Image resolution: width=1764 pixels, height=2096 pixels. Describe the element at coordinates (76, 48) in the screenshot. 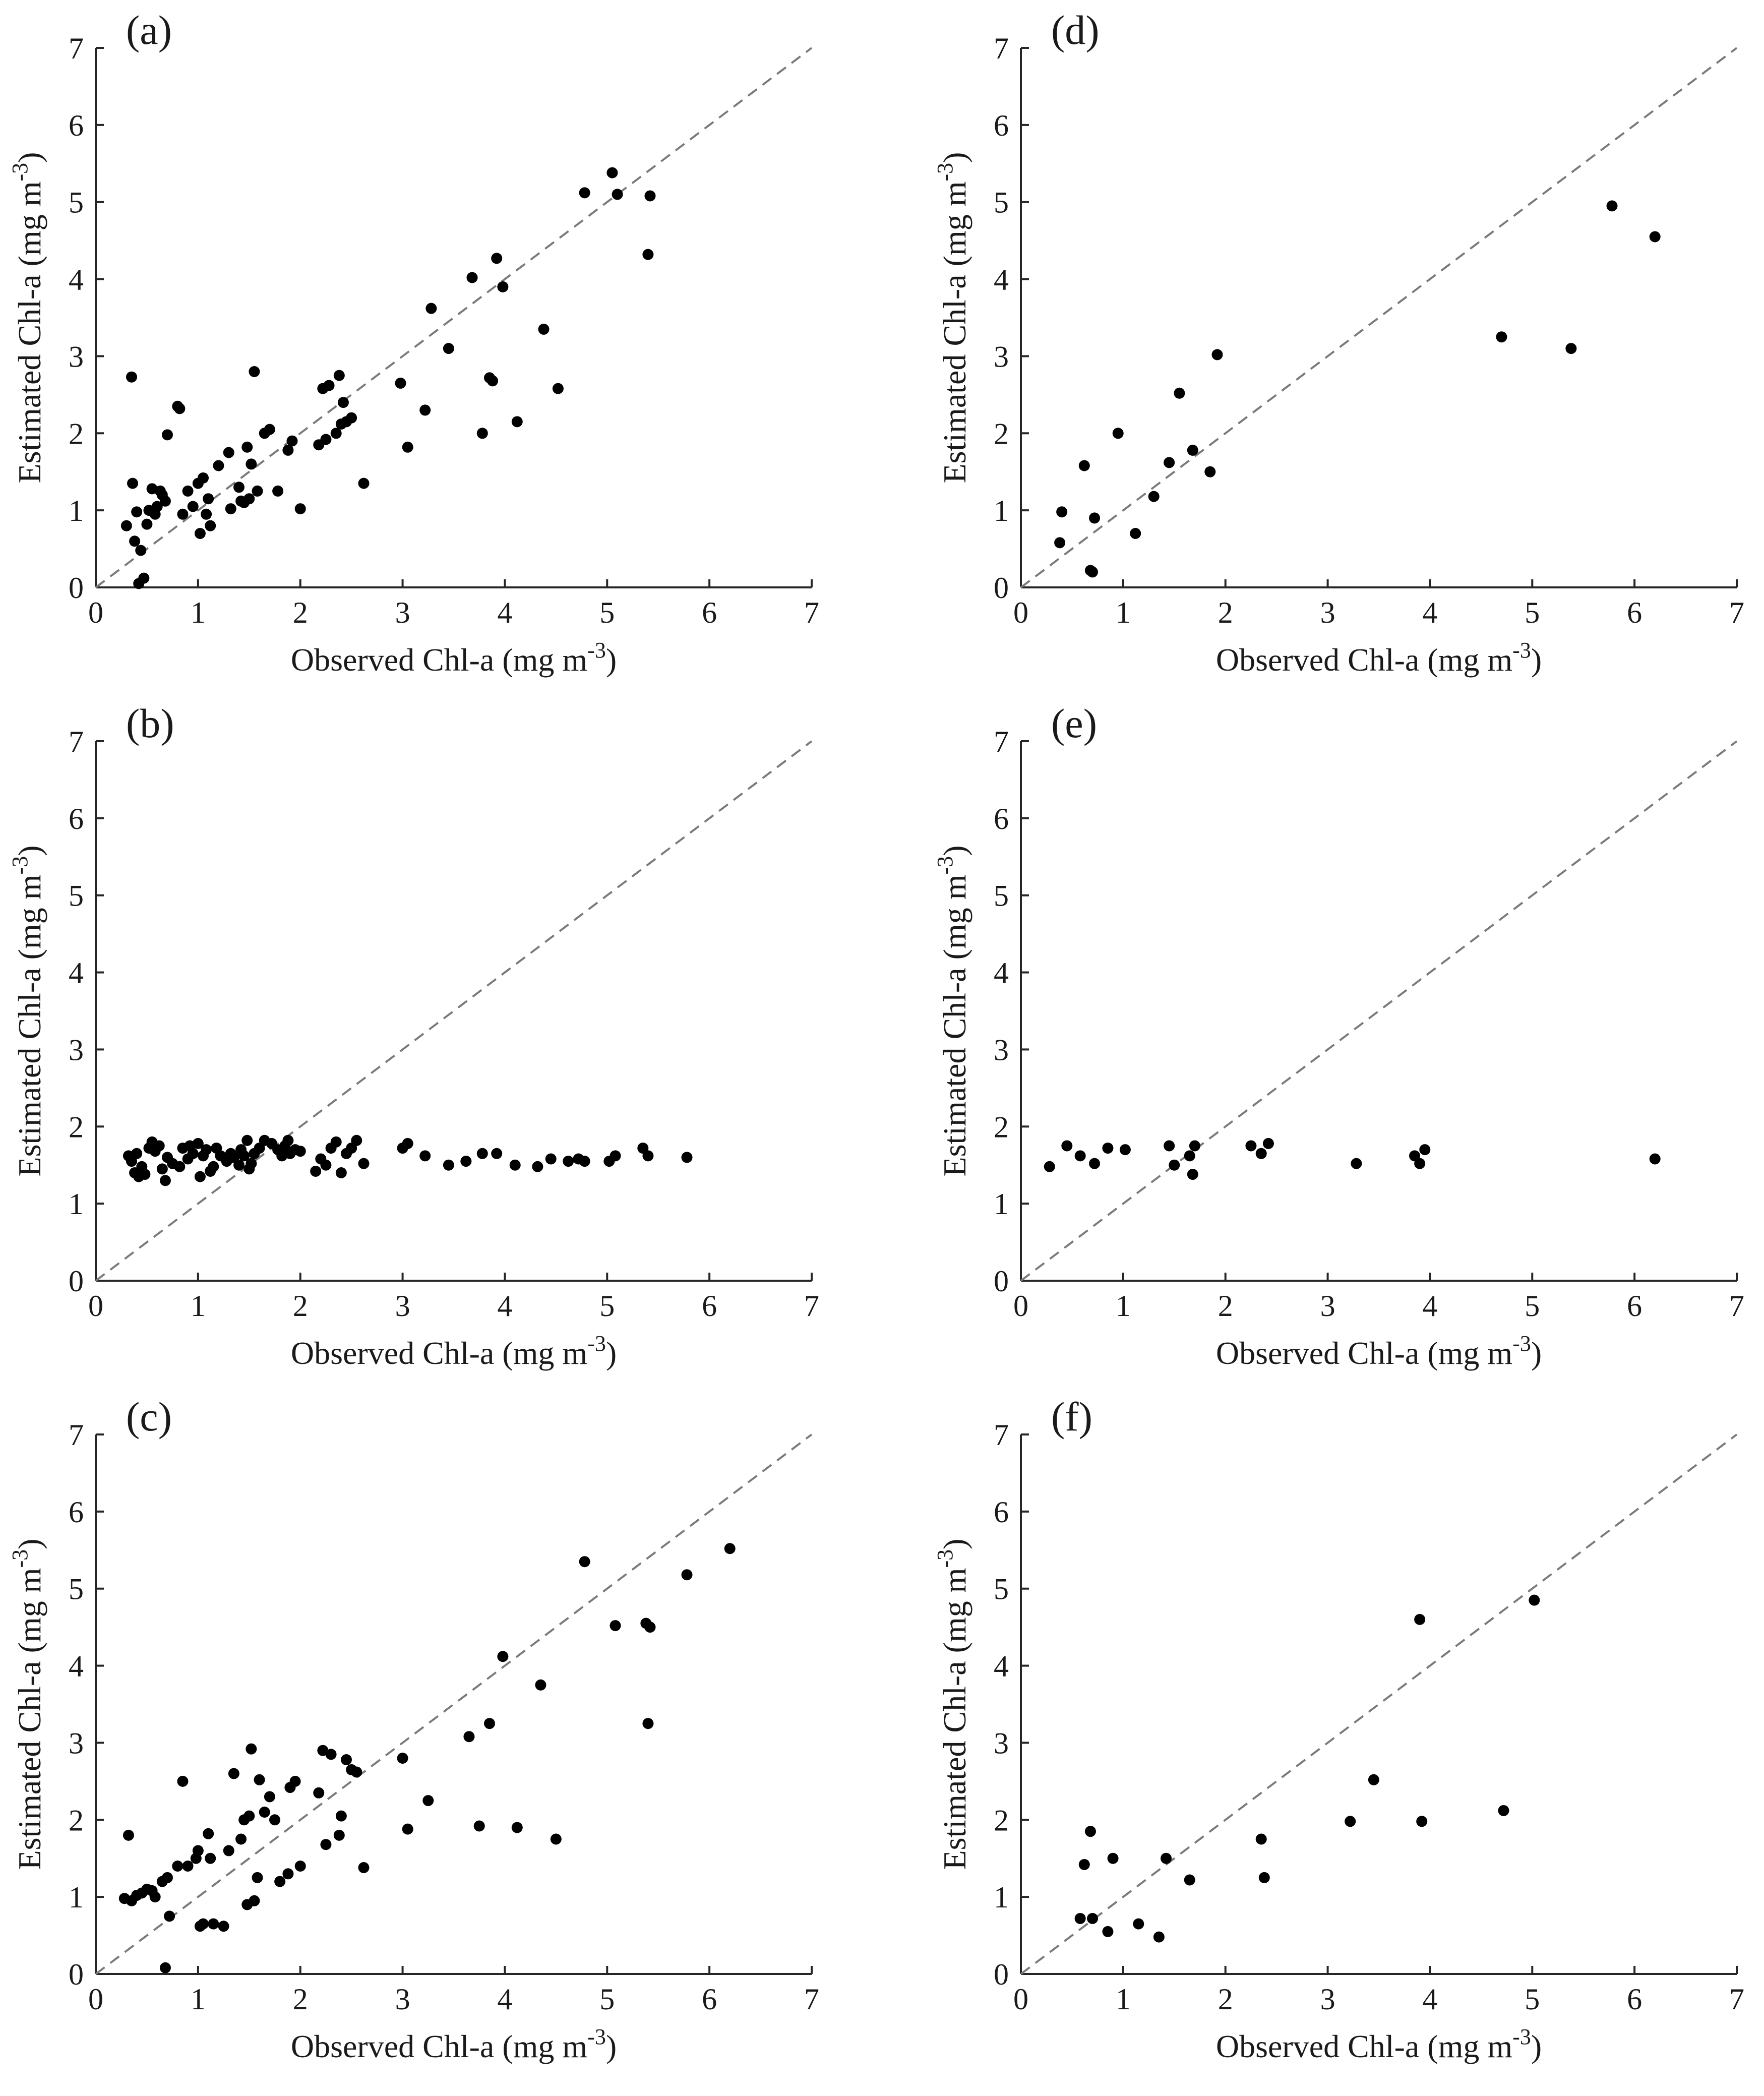

I see `y-tick-label: 7` at that location.